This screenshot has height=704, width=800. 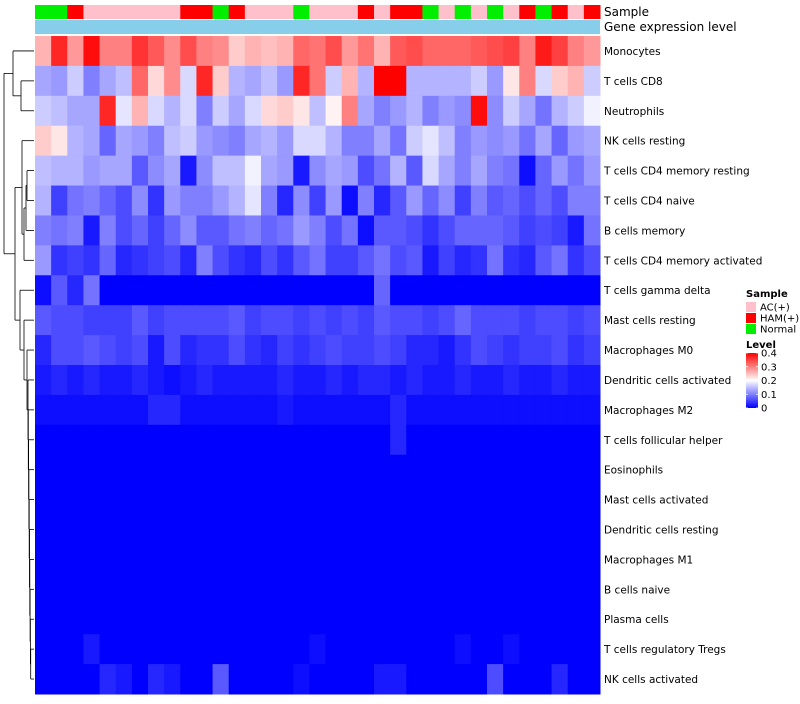 What do you see at coordinates (751, 307) in the screenshot?
I see `legend-swatch` at bounding box center [751, 307].